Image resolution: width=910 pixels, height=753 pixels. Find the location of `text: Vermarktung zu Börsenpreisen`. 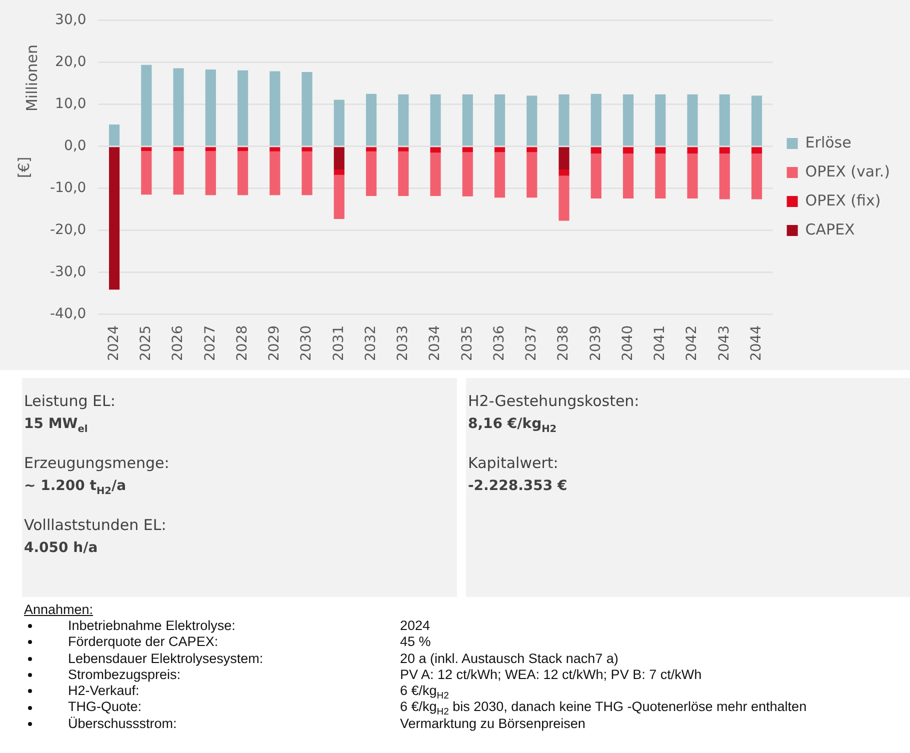

text: Vermarktung zu Börsenpreisen is located at coordinates (493, 724).